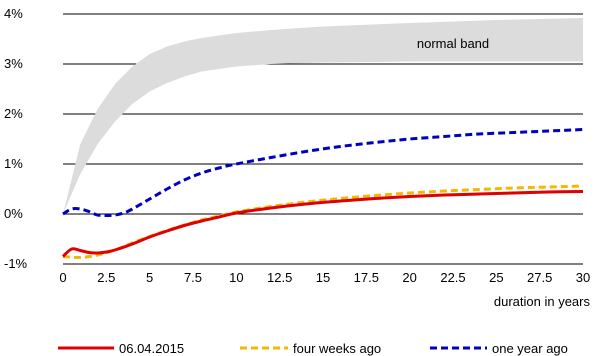 Image resolution: width=595 pixels, height=356 pixels. I want to click on x-tick-label: 27.5, so click(539, 277).